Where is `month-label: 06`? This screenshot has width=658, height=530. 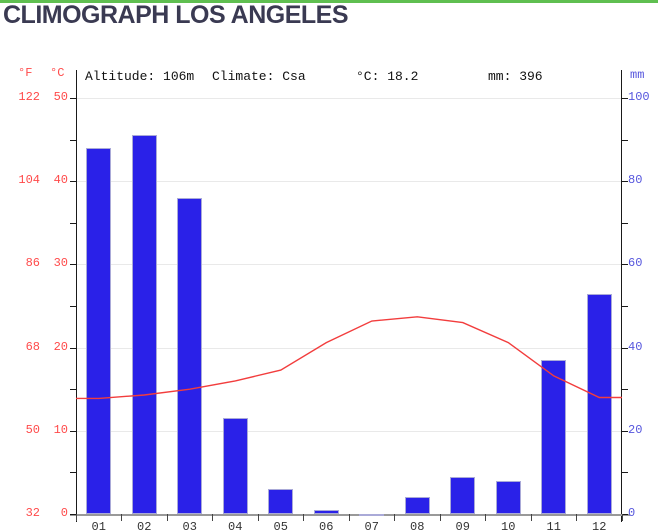 month-label: 06 is located at coordinates (326, 525).